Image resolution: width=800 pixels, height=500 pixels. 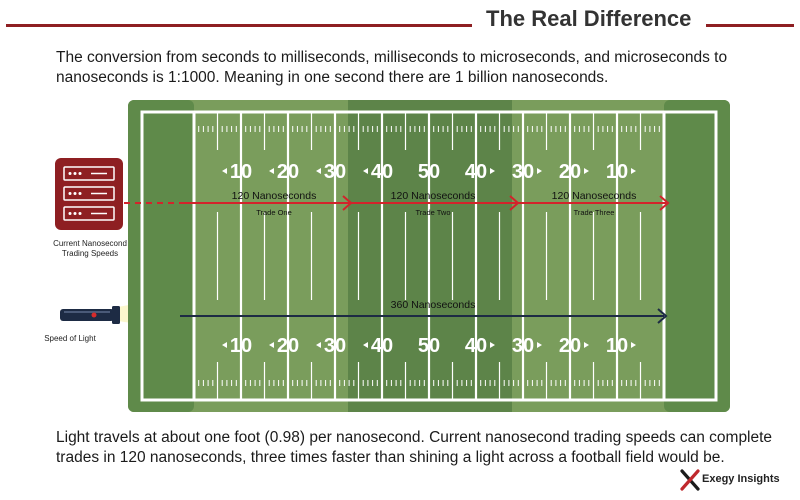 What do you see at coordinates (400, 21) in the screenshot?
I see `title-bar: The Real Difference` at bounding box center [400, 21].